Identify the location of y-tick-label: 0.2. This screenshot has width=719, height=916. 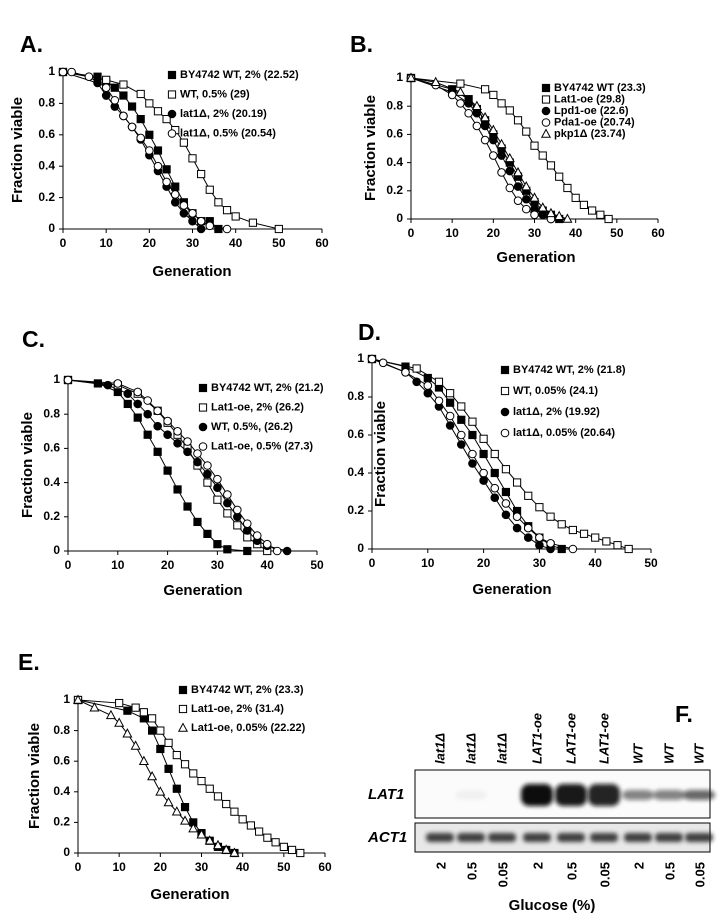
(61, 822).